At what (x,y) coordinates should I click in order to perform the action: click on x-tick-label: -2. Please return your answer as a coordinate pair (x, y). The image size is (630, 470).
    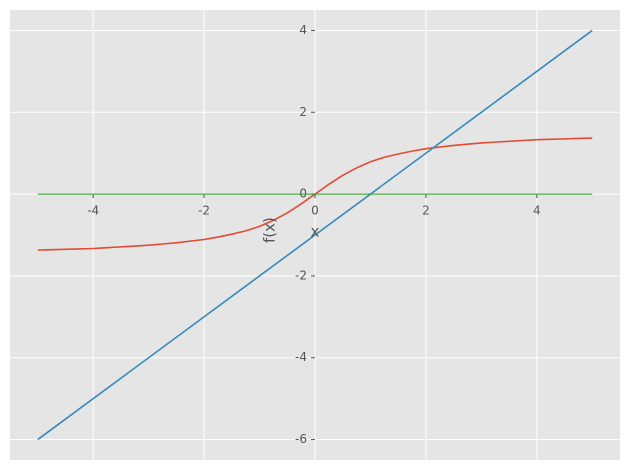
    Looking at the image, I should click on (204, 211).